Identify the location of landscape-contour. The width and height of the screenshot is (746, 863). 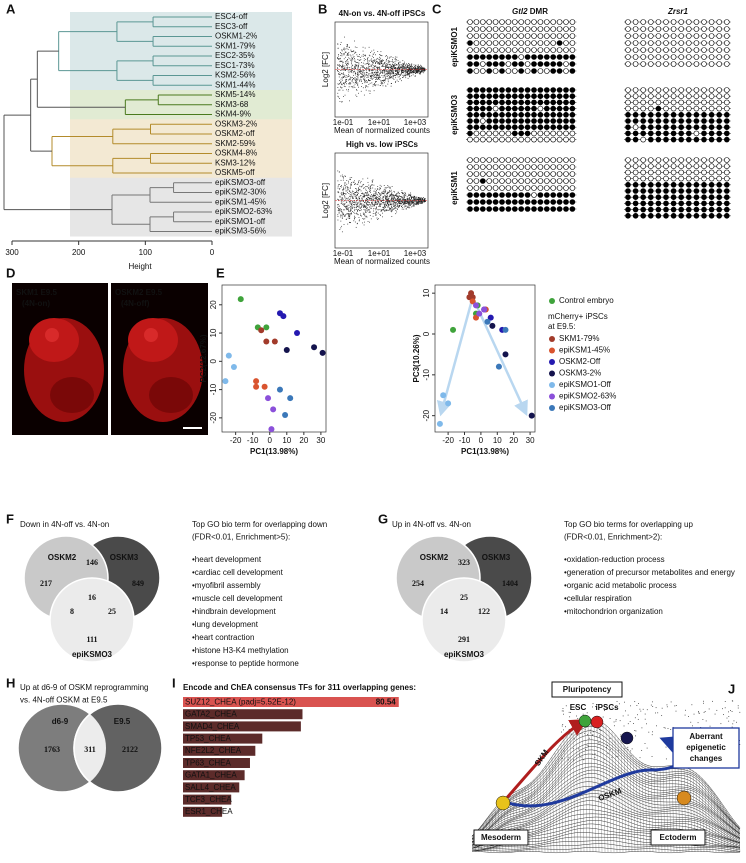
(606, 852).